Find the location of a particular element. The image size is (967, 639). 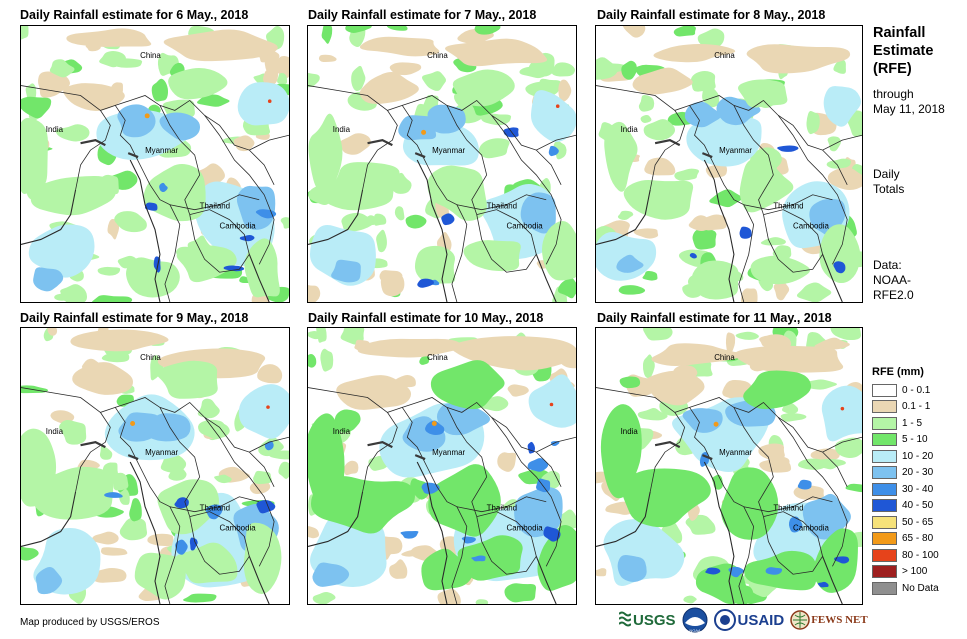

map-label-cambodia: Cambodia is located at coordinates (238, 528).